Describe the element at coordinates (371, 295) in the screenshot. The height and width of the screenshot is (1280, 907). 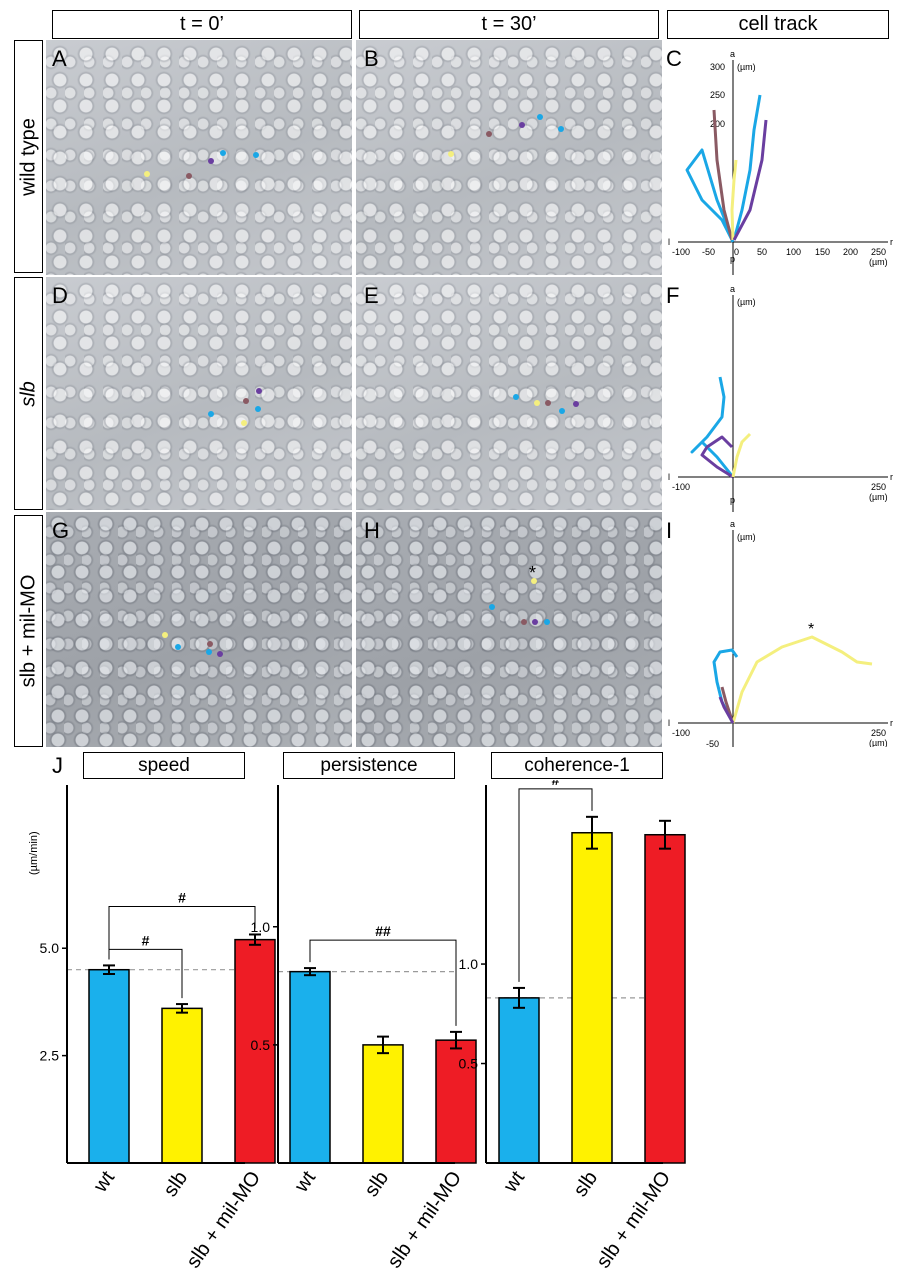
I see `panel-label-e: E` at that location.